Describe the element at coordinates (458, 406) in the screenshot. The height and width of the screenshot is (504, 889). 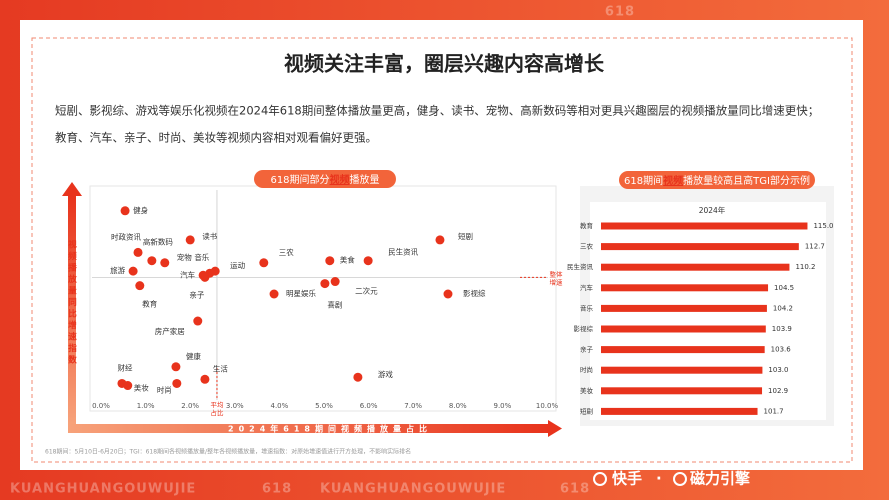
I see `x-tick-label: 8.0%` at that location.